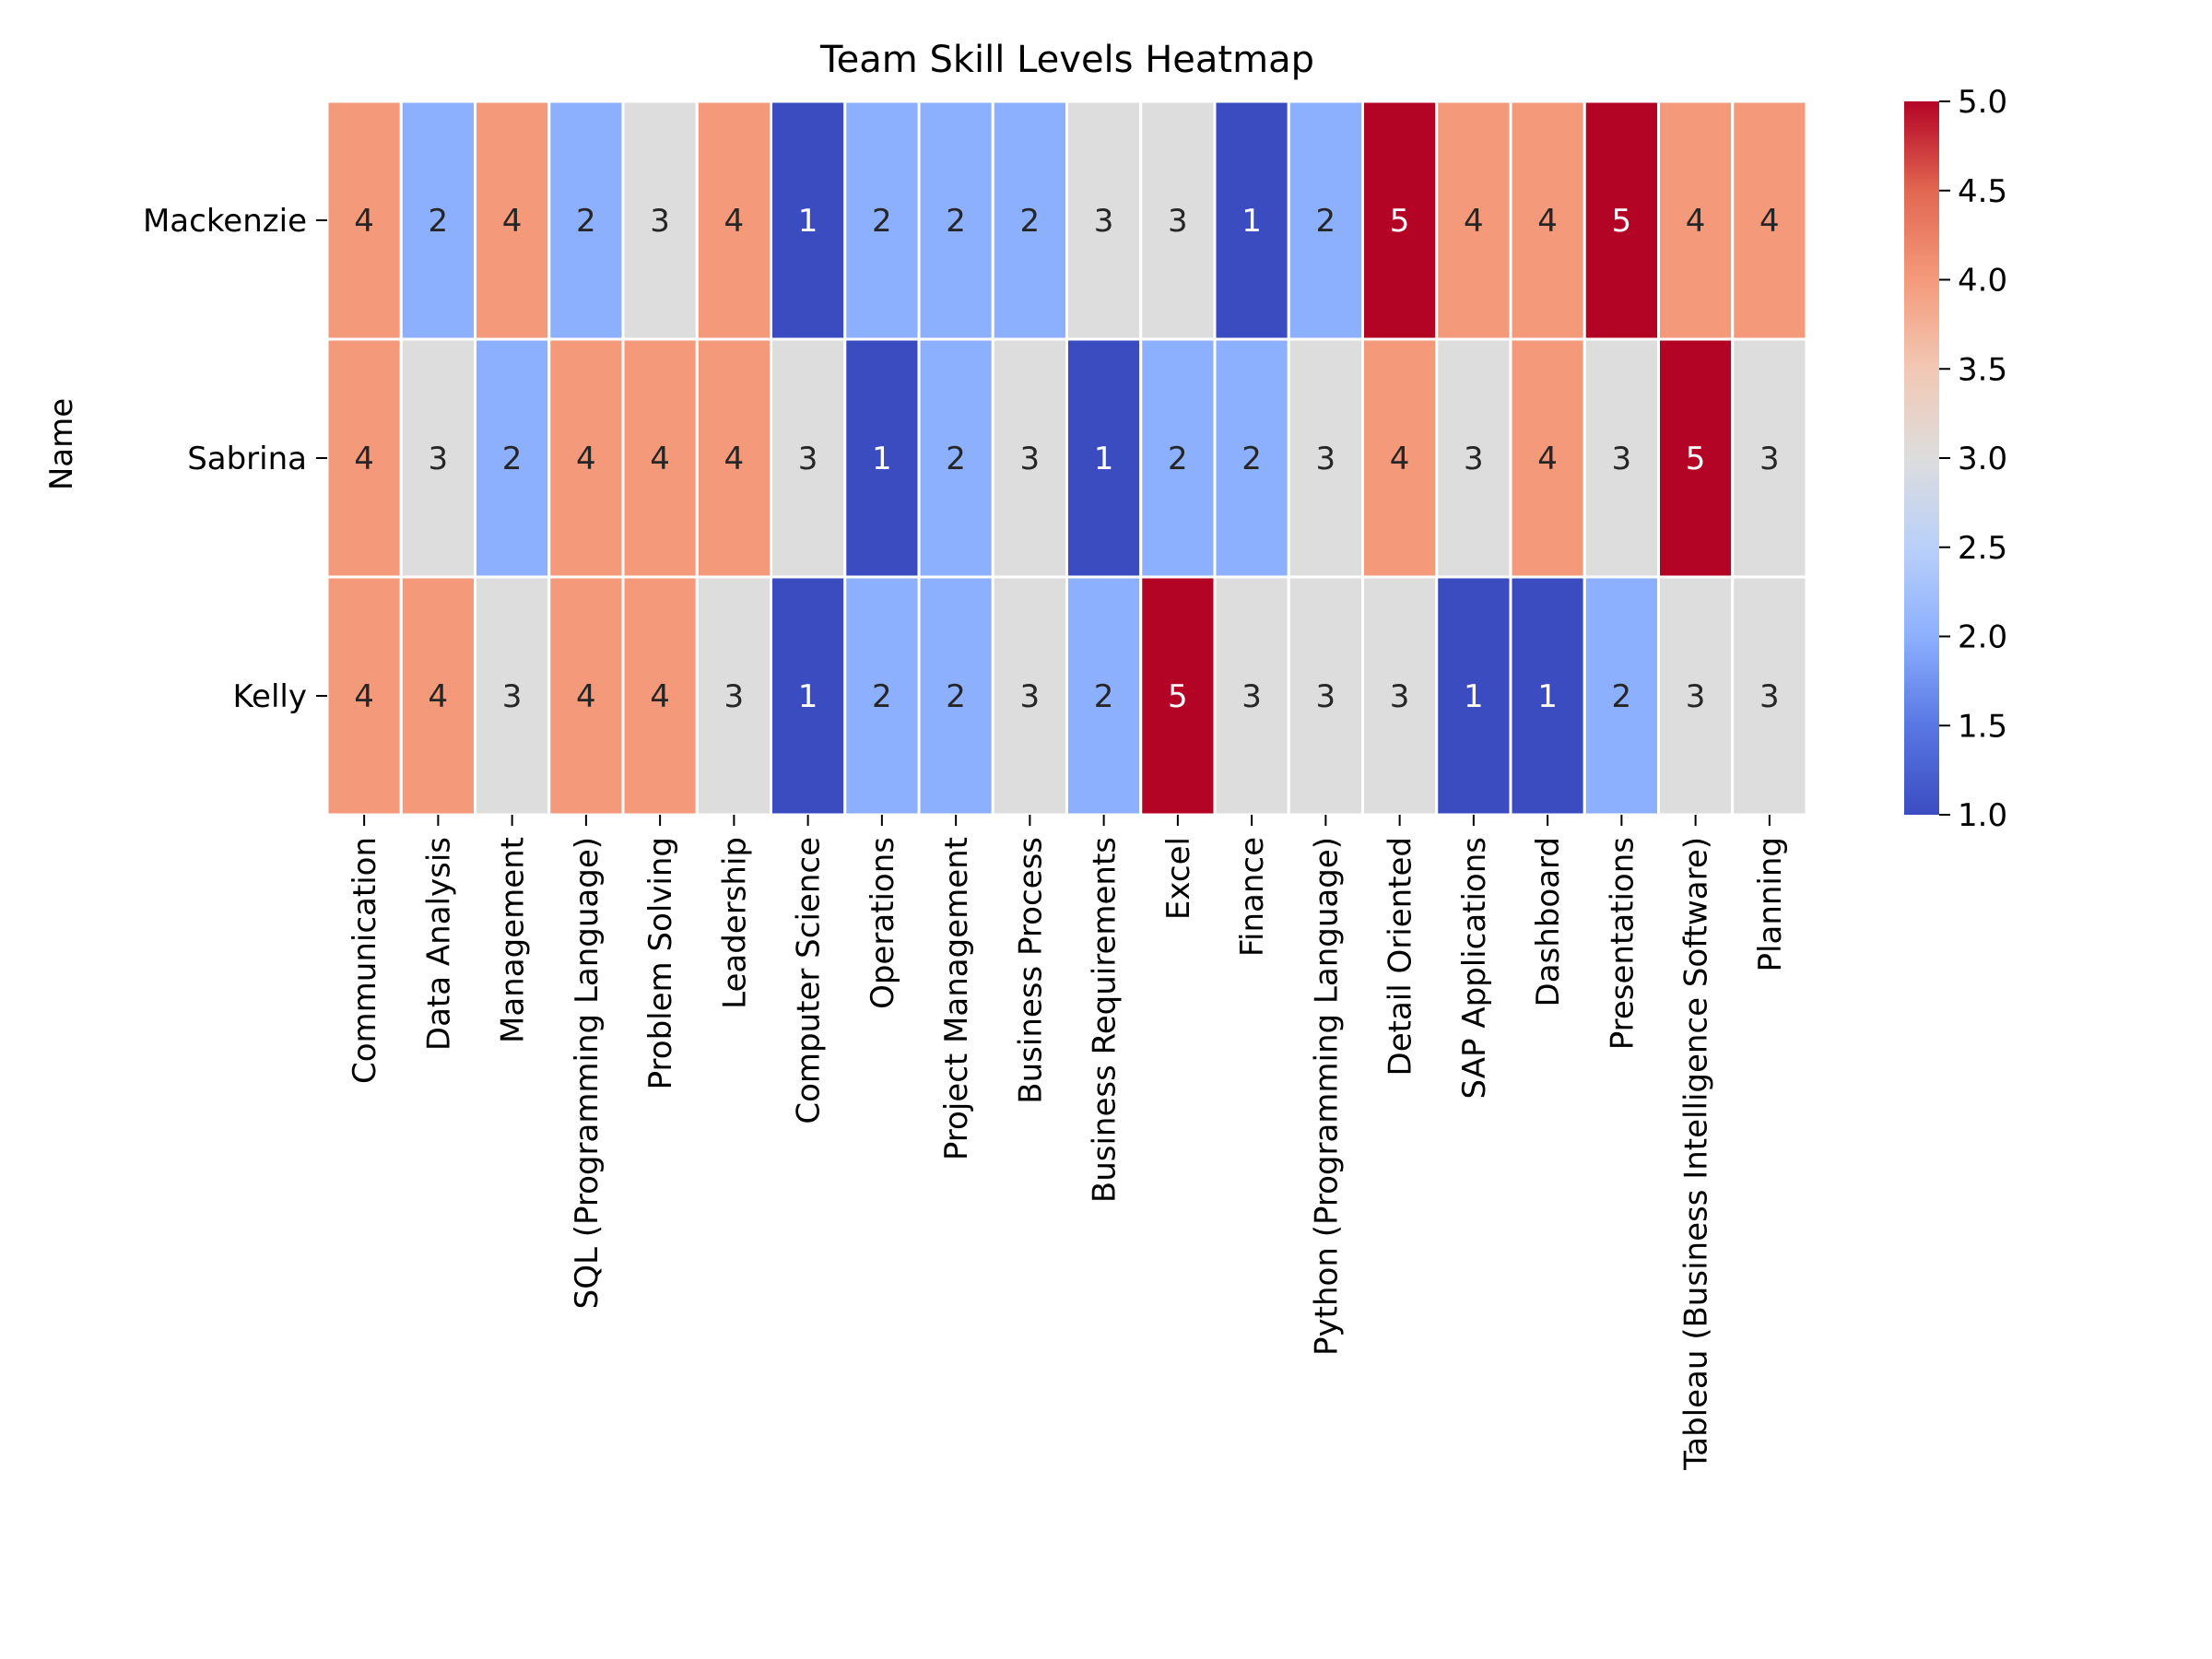 This screenshot has width=2212, height=1659. I want to click on y-axis-label: Name, so click(61, 444).